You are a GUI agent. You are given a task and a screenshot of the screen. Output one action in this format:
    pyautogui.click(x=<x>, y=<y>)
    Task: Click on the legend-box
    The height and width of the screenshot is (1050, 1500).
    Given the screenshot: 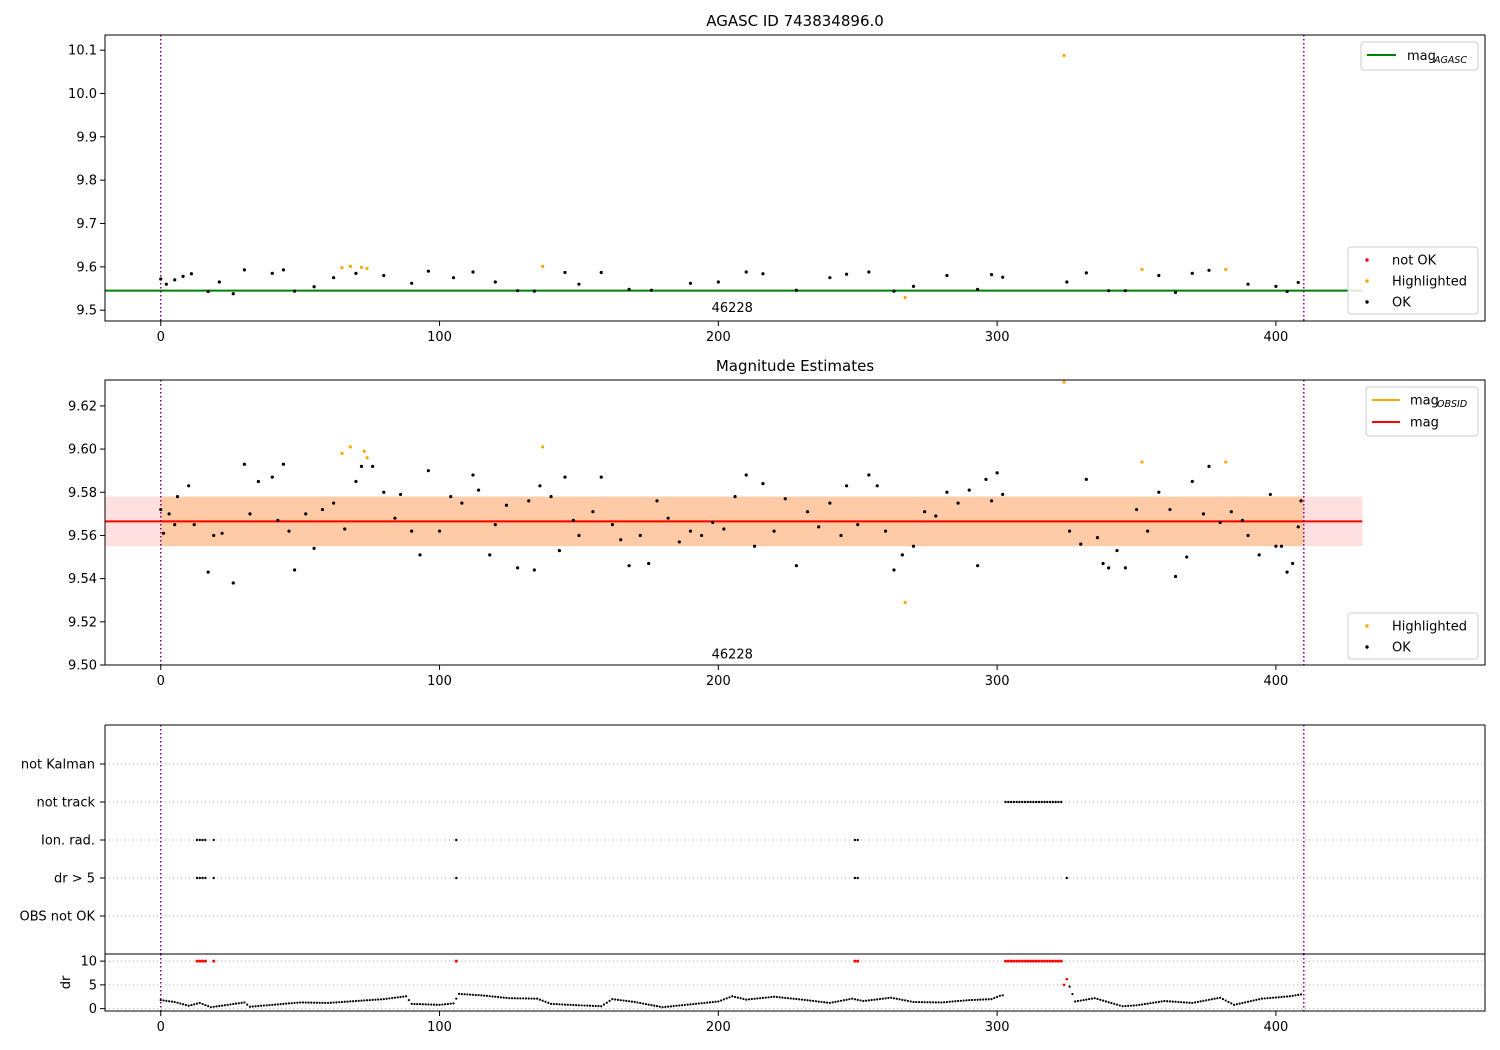 What is the action you would take?
    pyautogui.click(x=1413, y=280)
    